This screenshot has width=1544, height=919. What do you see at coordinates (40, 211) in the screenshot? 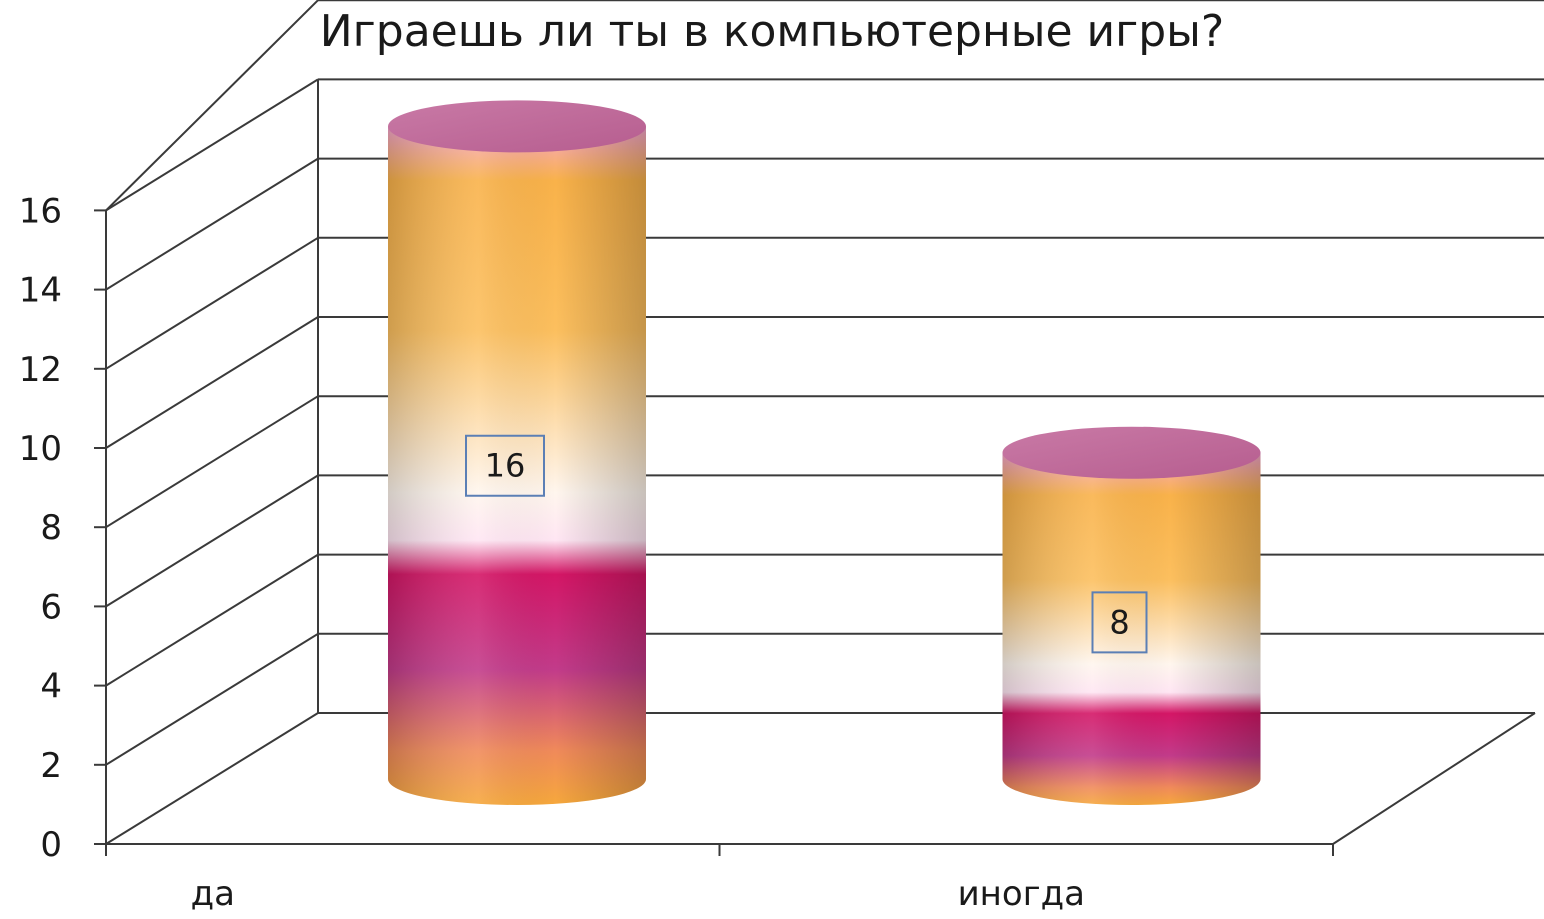
I see `y-tick-label: 16` at bounding box center [40, 211].